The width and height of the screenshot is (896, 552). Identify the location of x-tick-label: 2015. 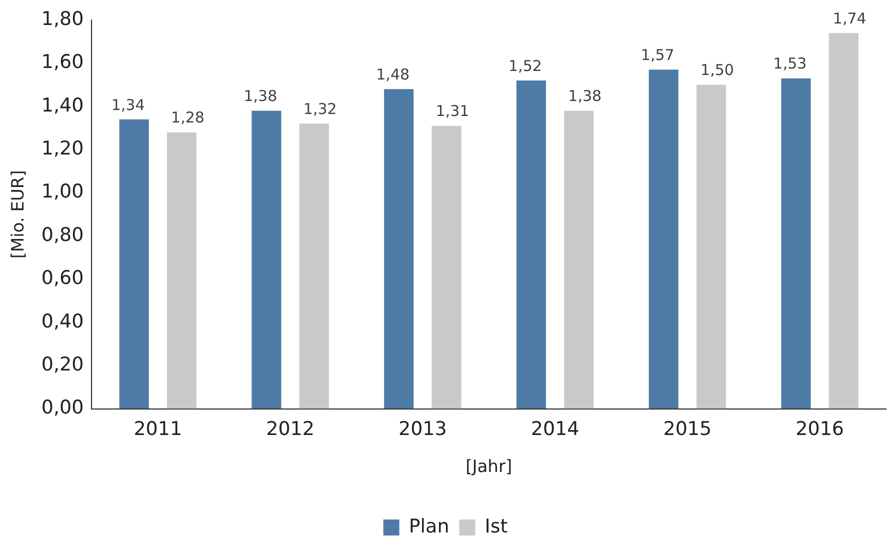
(687, 429).